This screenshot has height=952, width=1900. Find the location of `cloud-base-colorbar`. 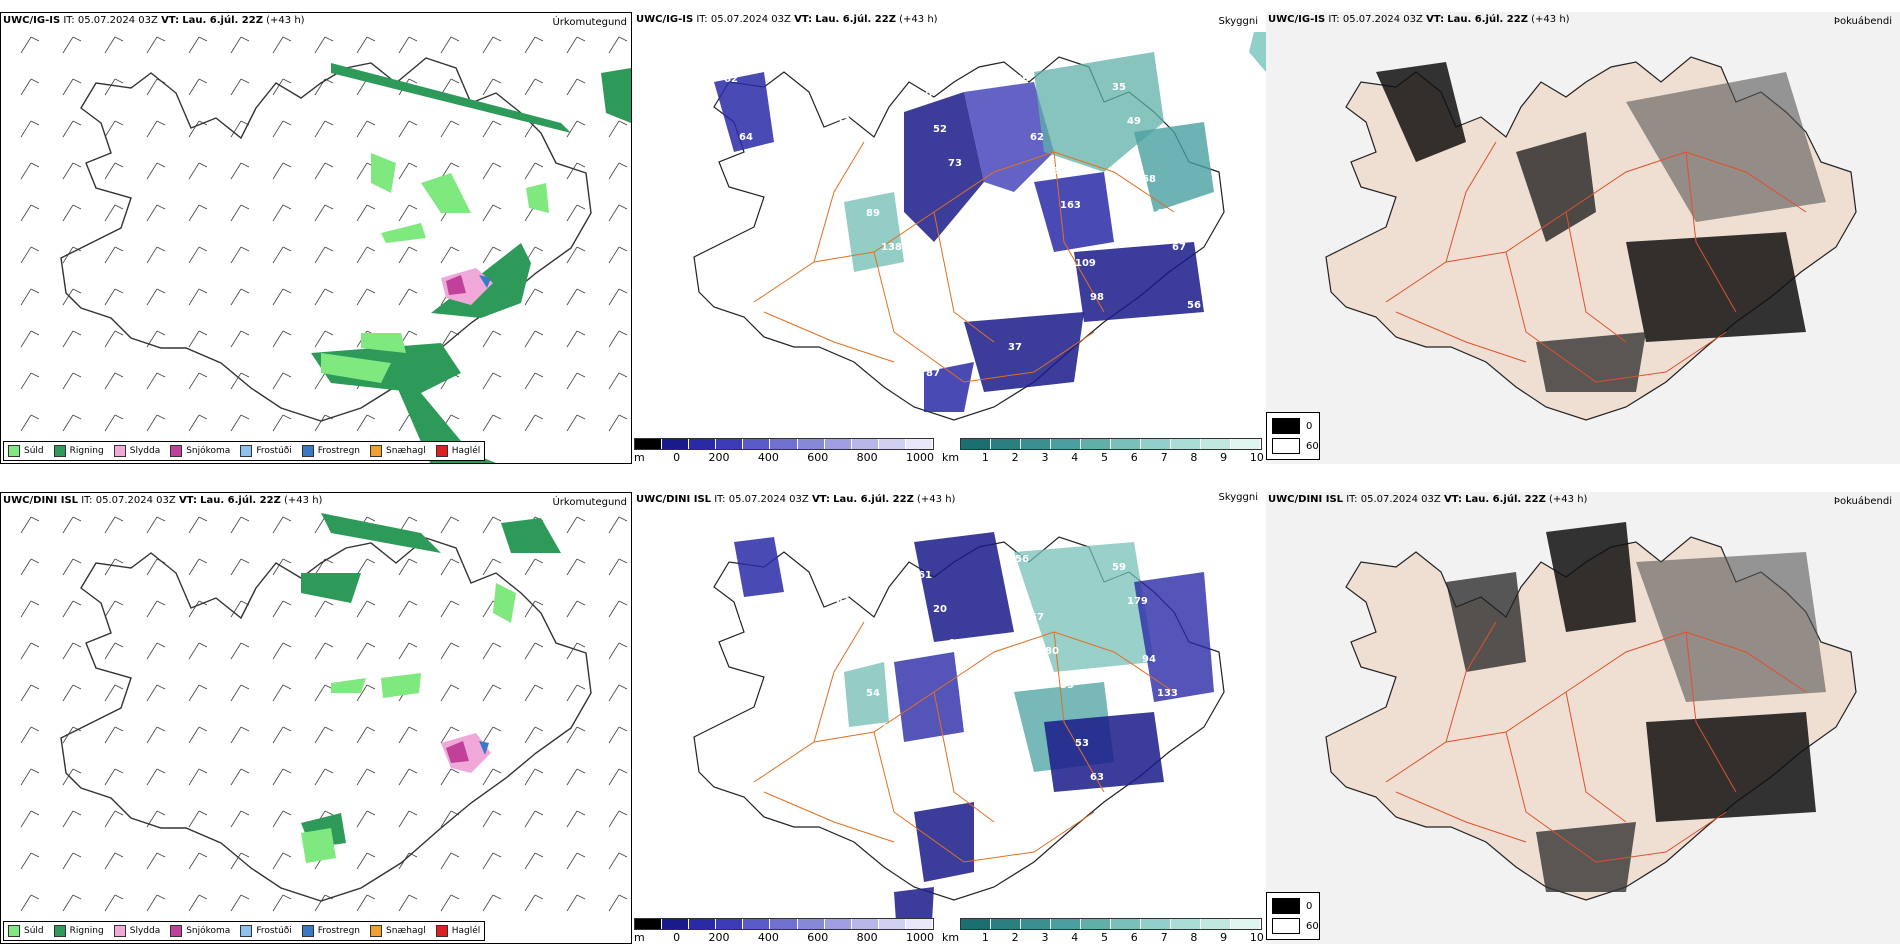

cloud-base-colorbar is located at coordinates (784, 444).